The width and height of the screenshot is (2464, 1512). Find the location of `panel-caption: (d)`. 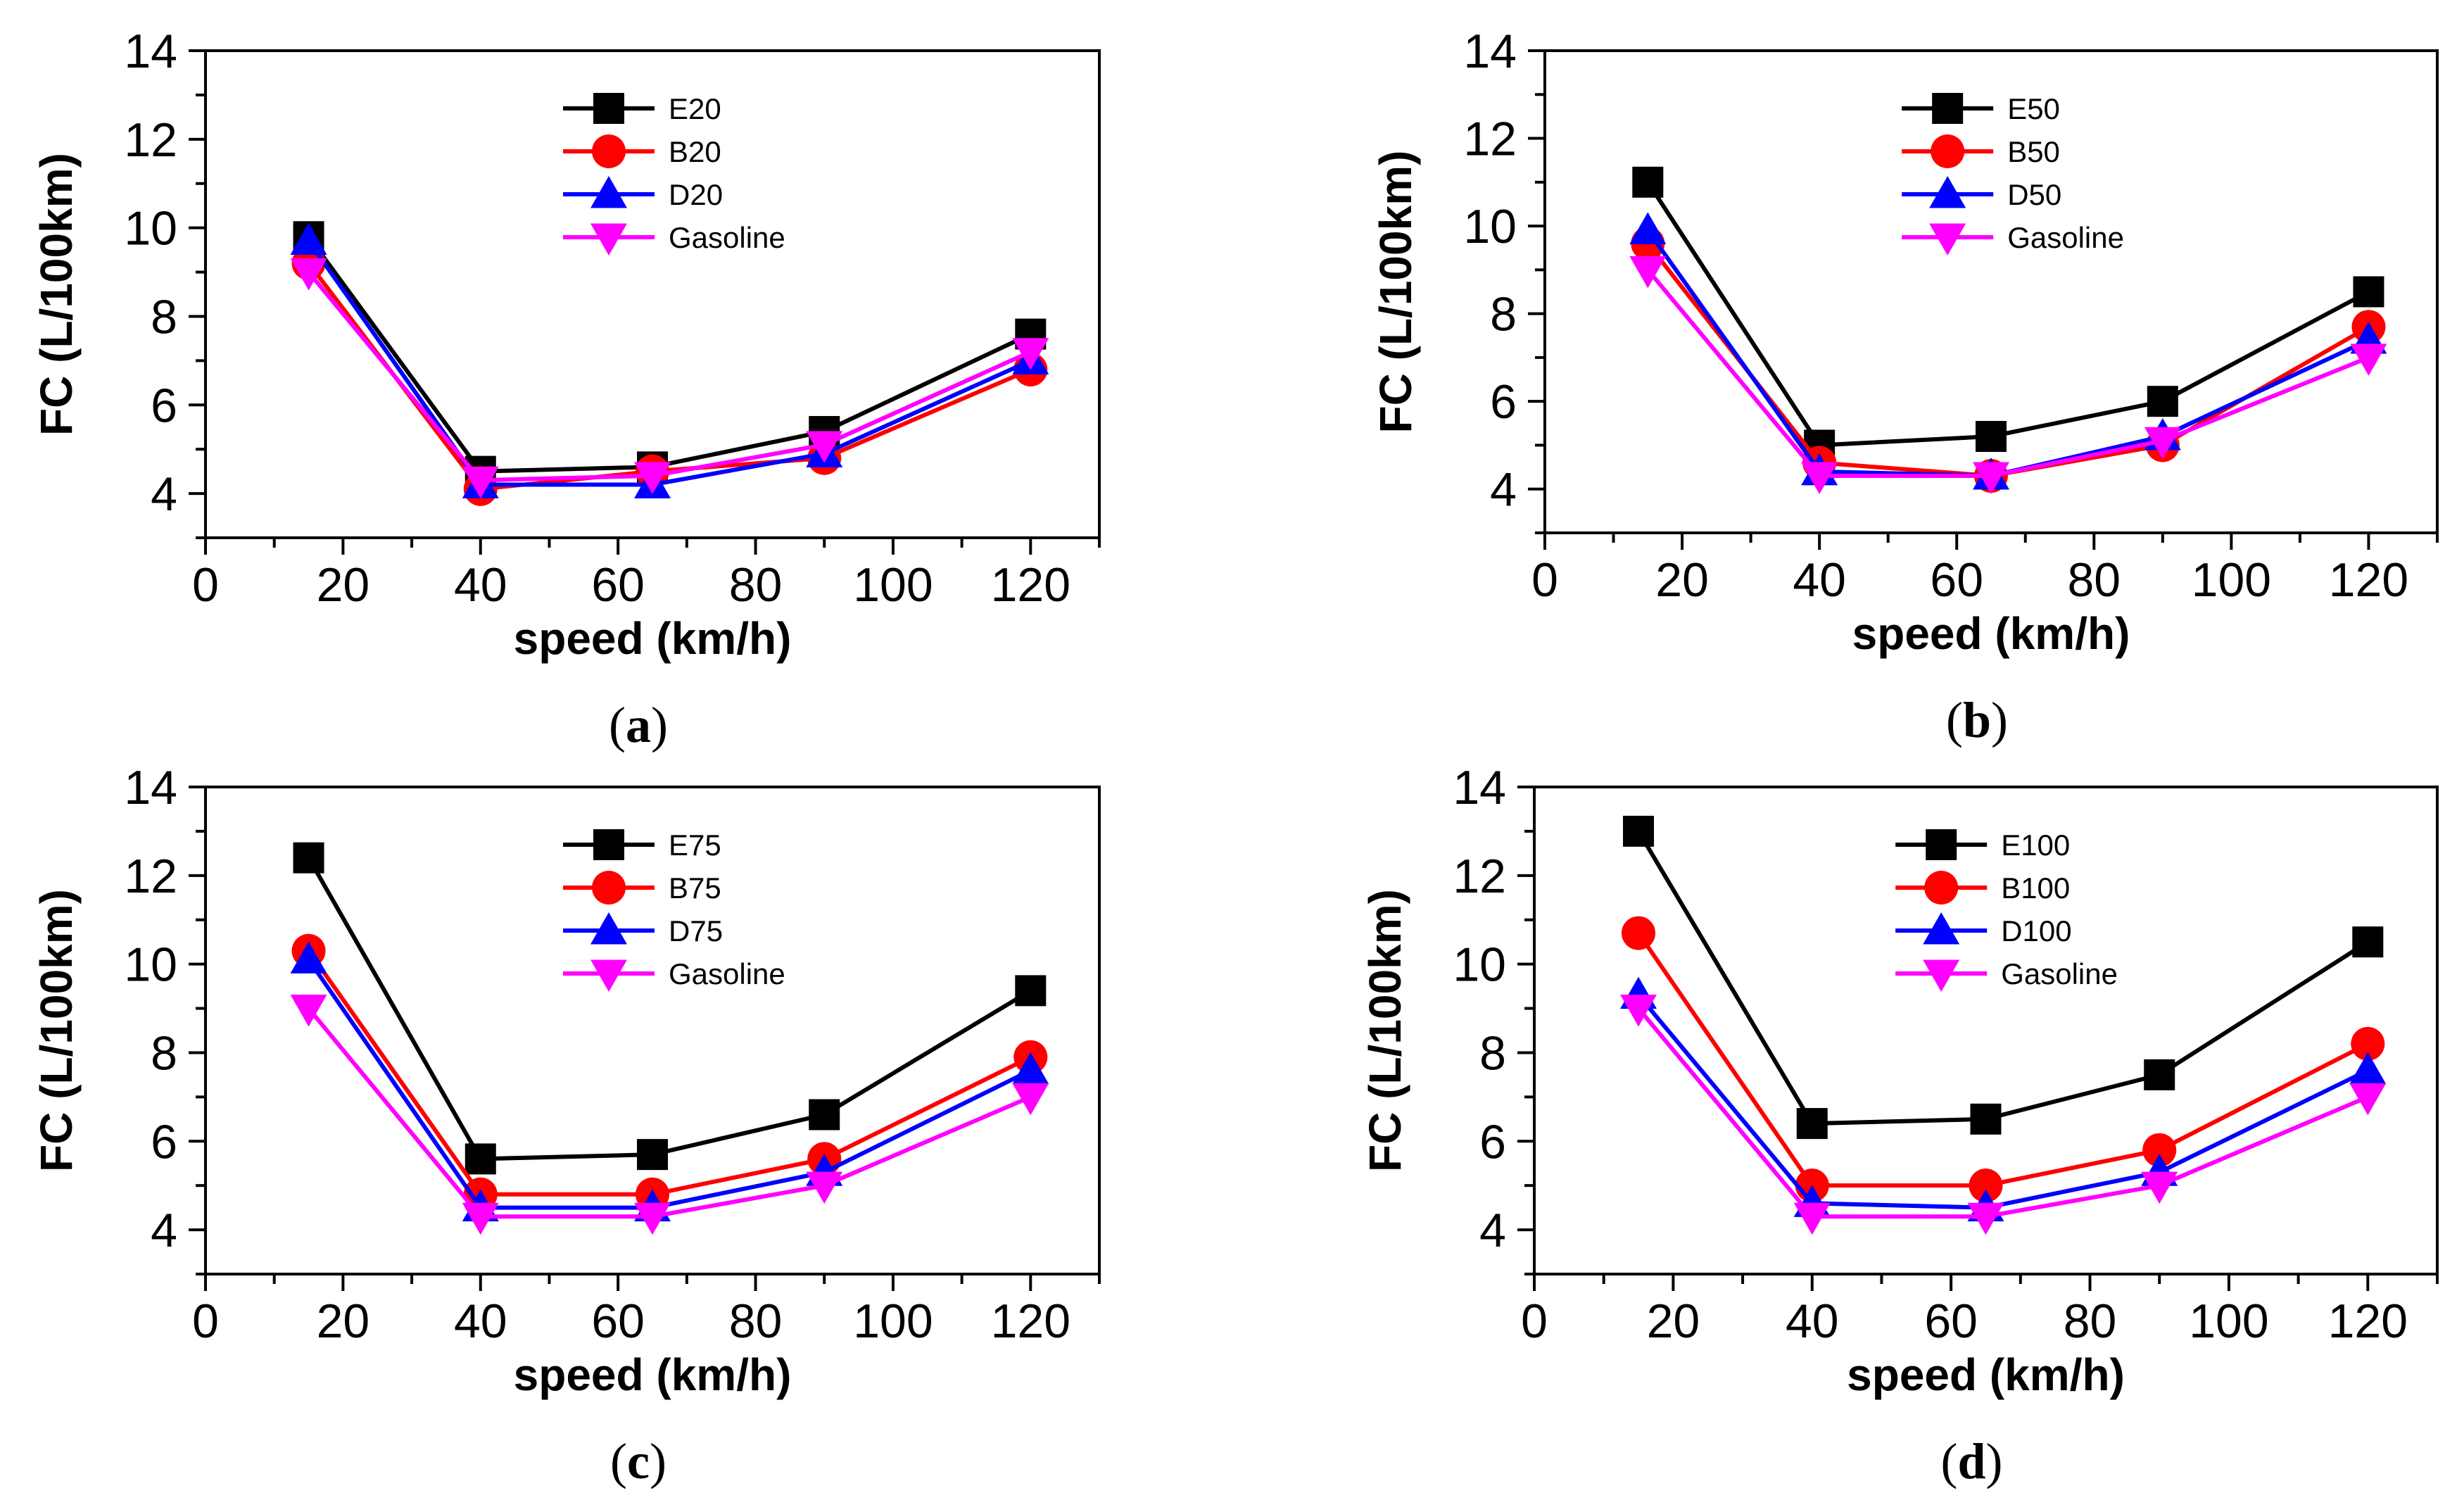

panel-caption: (d) is located at coordinates (1971, 1461).